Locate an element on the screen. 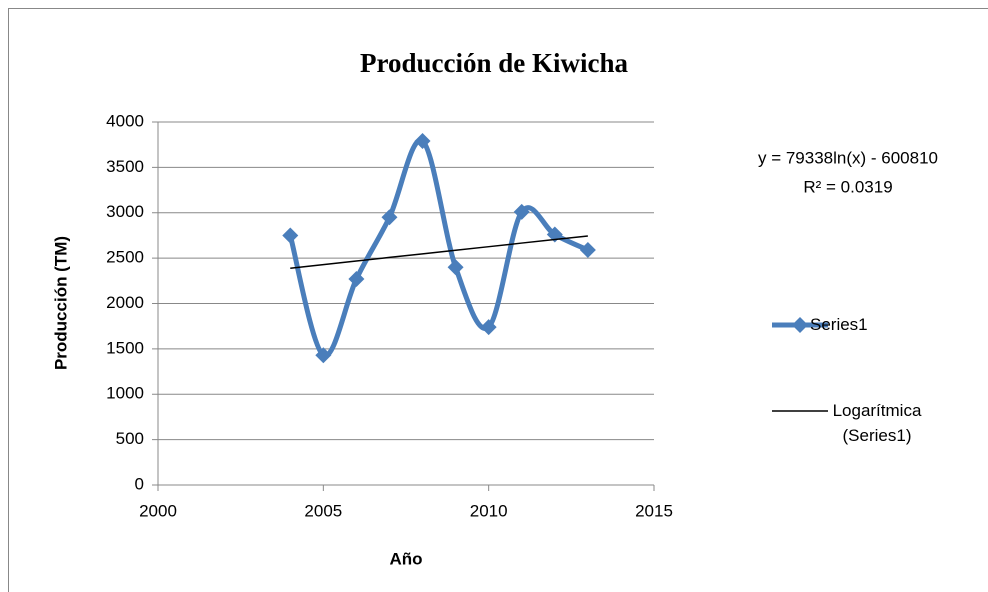 This screenshot has height=592, width=988. x-tick-label: 2015 is located at coordinates (654, 510).